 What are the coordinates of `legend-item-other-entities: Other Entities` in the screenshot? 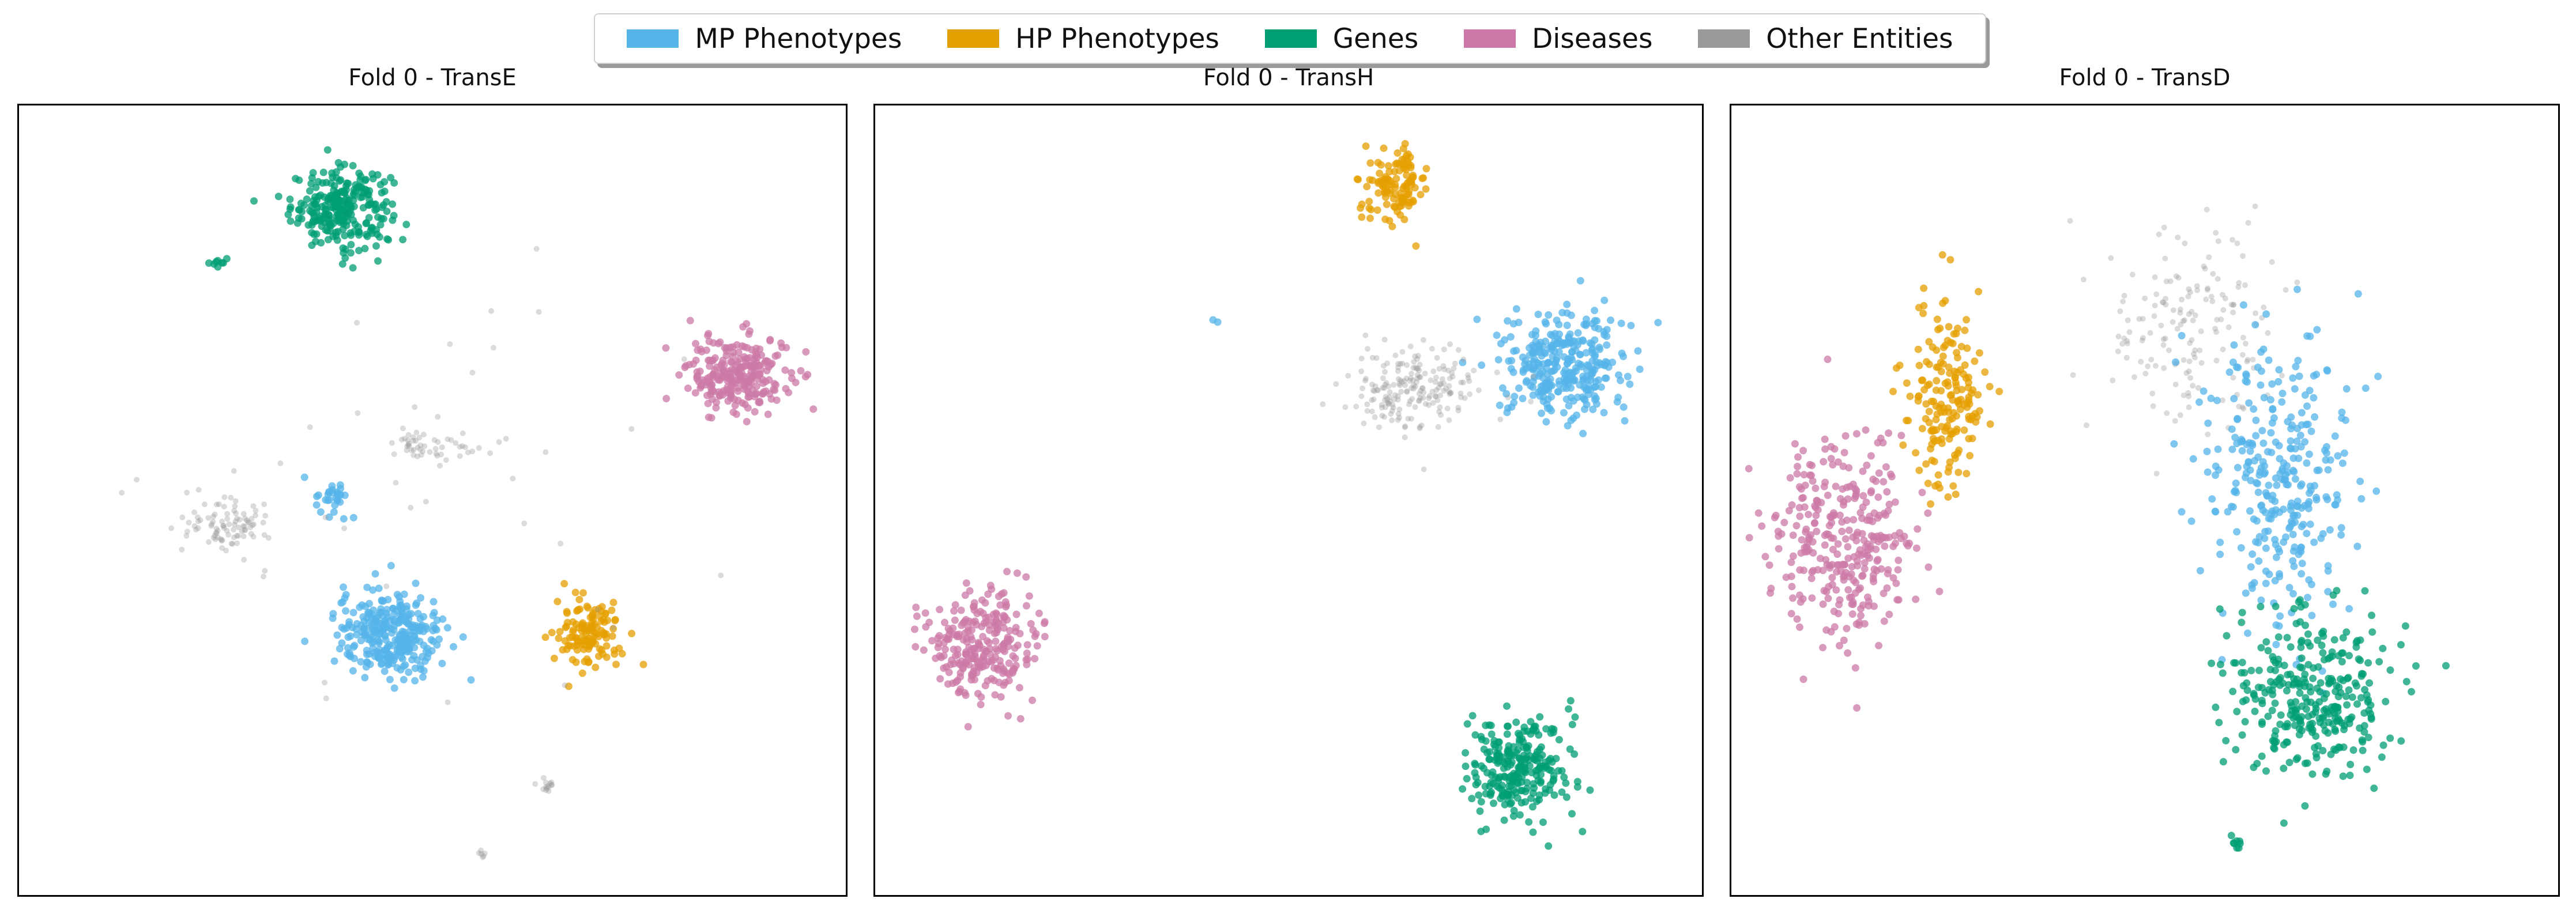 It's located at (1825, 39).